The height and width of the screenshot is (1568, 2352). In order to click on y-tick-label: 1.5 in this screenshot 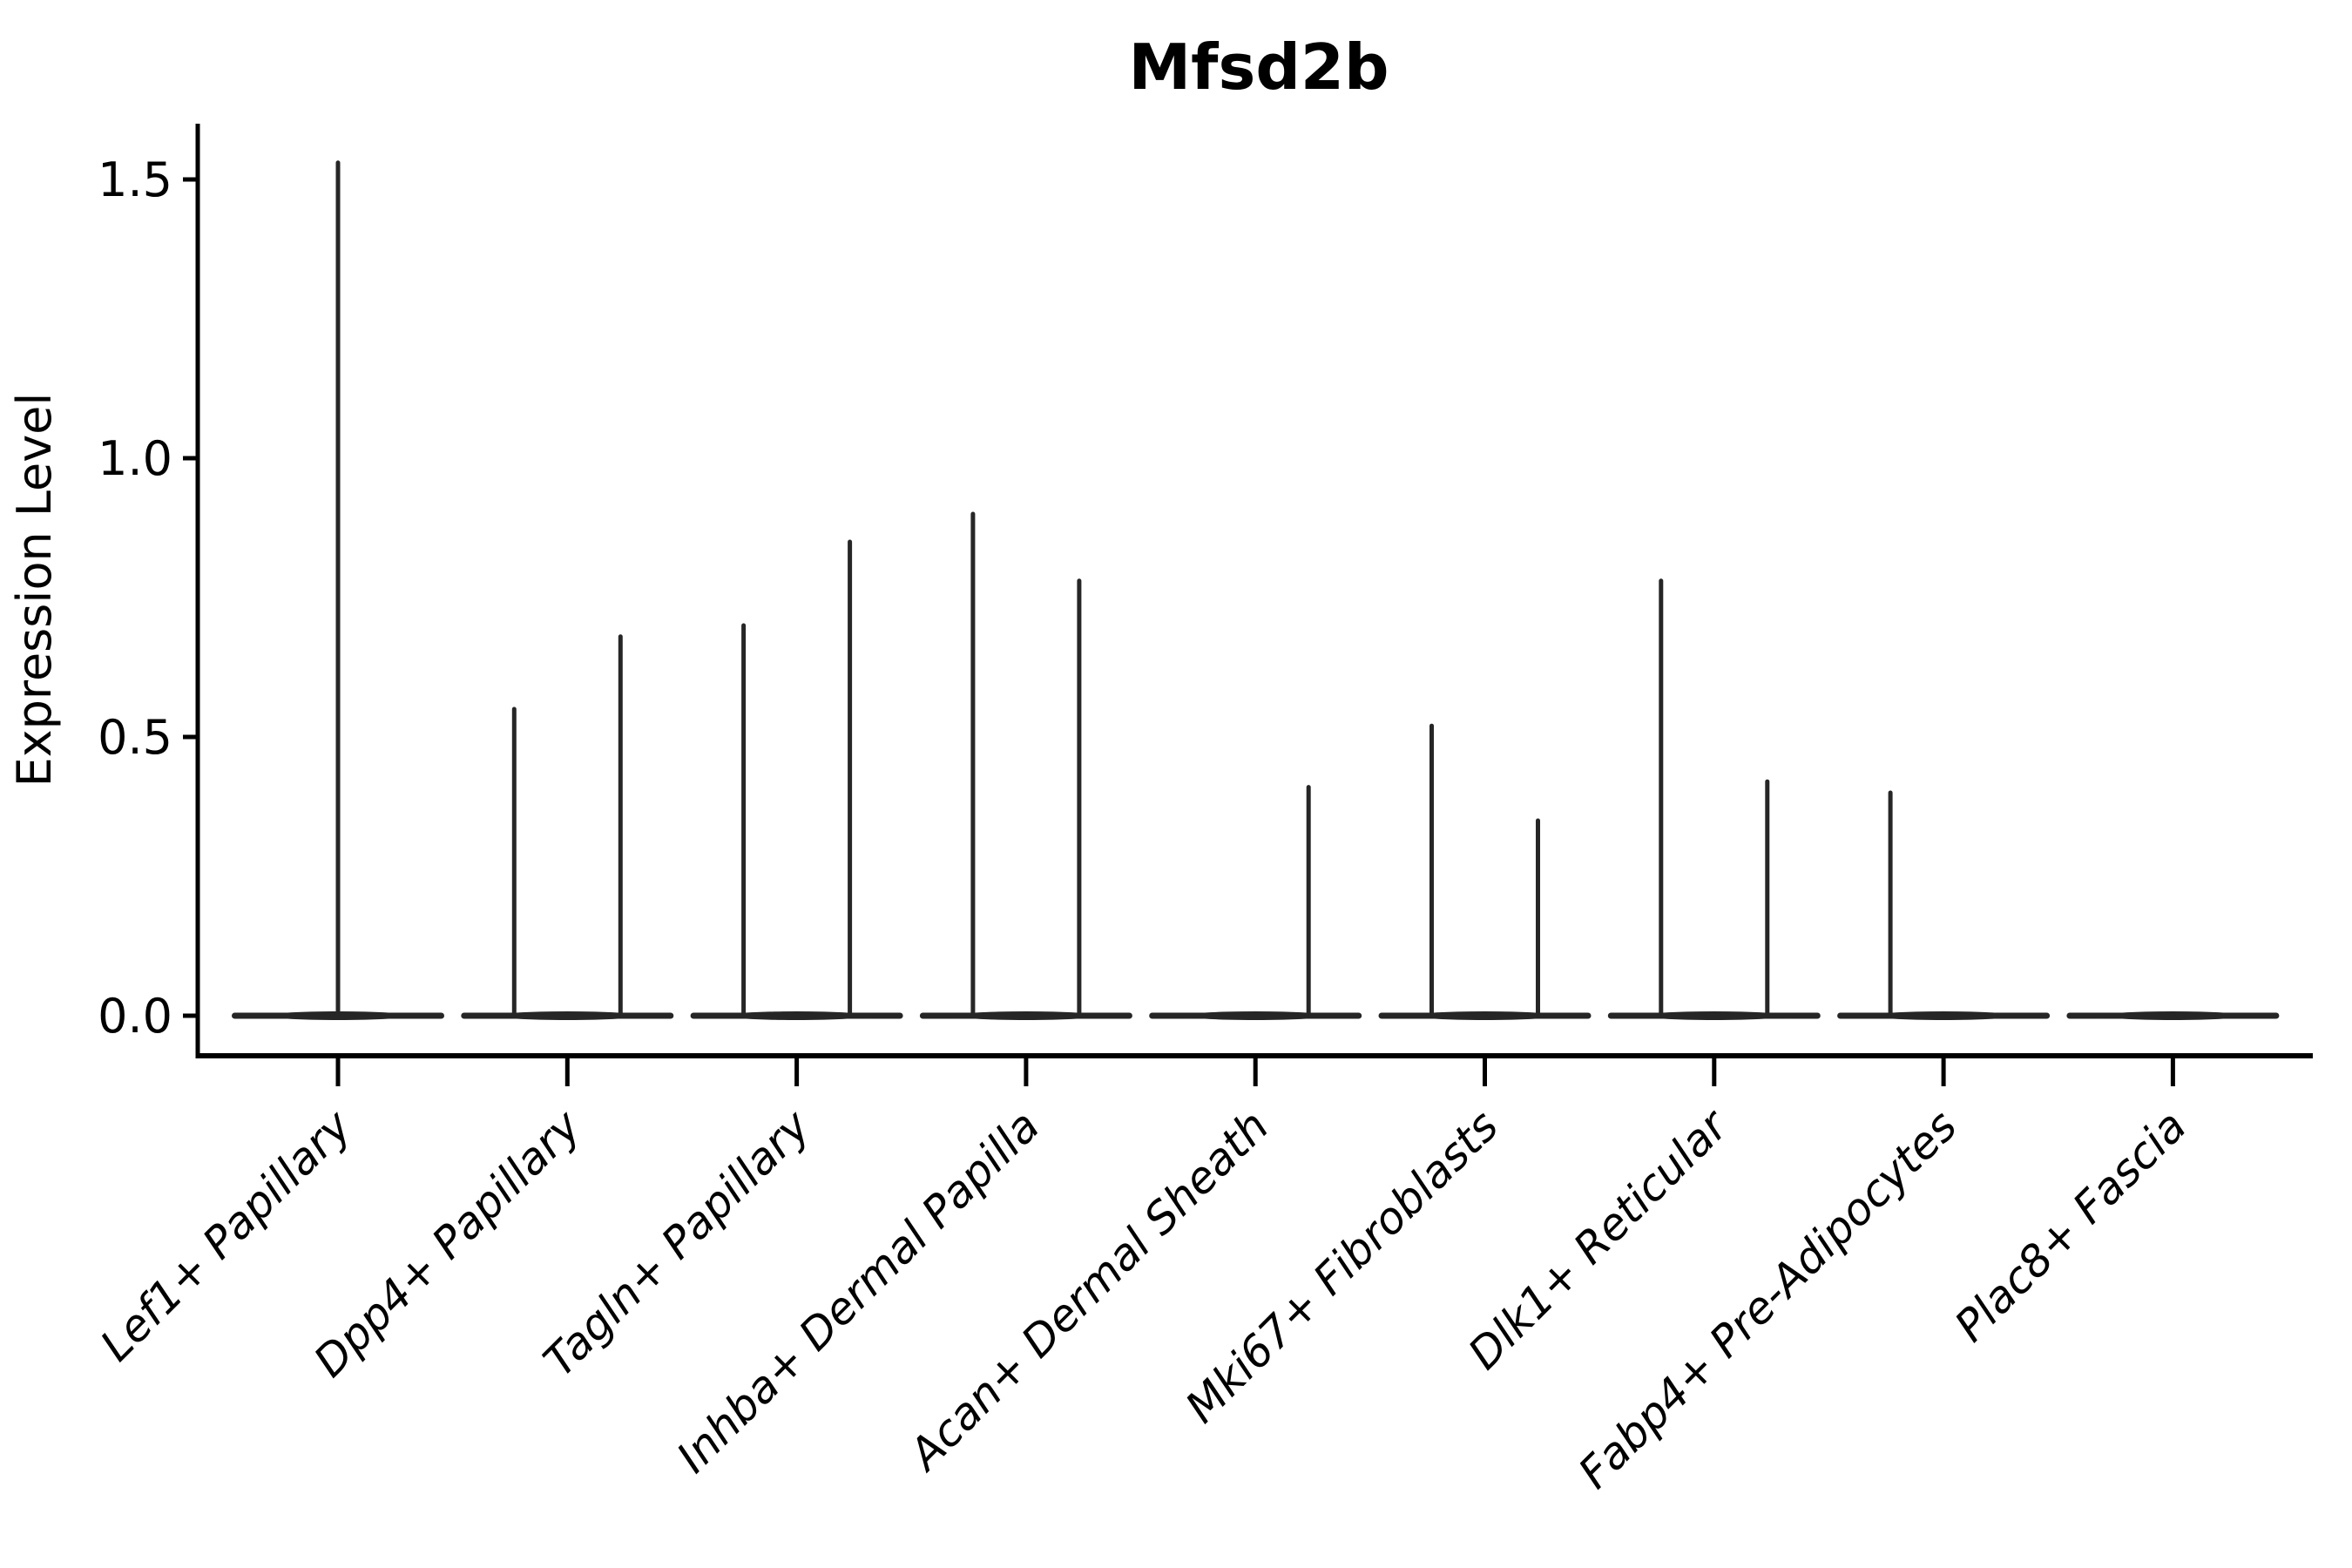, I will do `click(135, 179)`.